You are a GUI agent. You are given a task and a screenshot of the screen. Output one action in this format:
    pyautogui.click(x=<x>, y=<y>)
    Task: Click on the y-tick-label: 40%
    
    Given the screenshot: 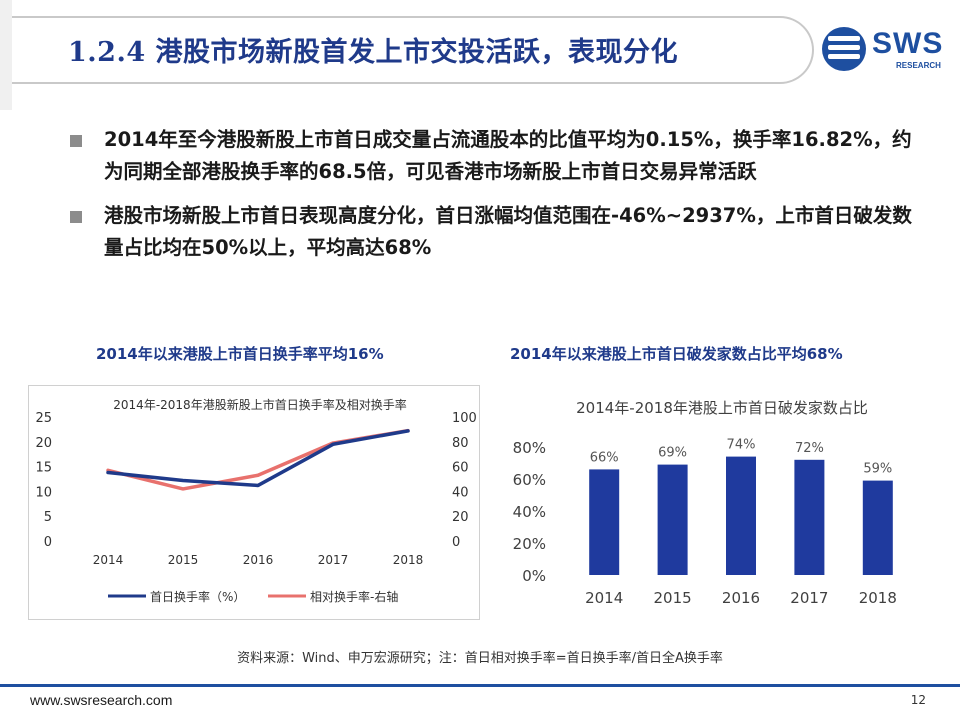 What is the action you would take?
    pyautogui.click(x=529, y=512)
    